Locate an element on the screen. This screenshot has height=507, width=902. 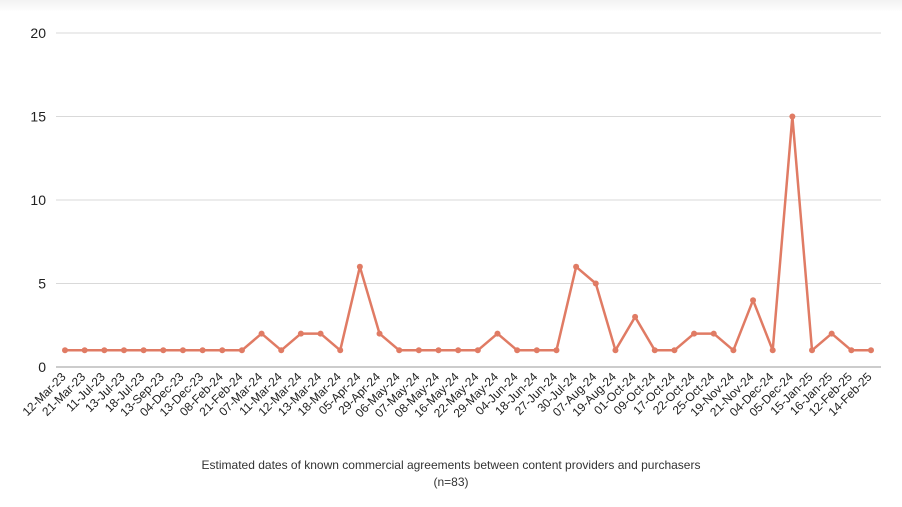
y-tick-label: 15 is located at coordinates (38, 117).